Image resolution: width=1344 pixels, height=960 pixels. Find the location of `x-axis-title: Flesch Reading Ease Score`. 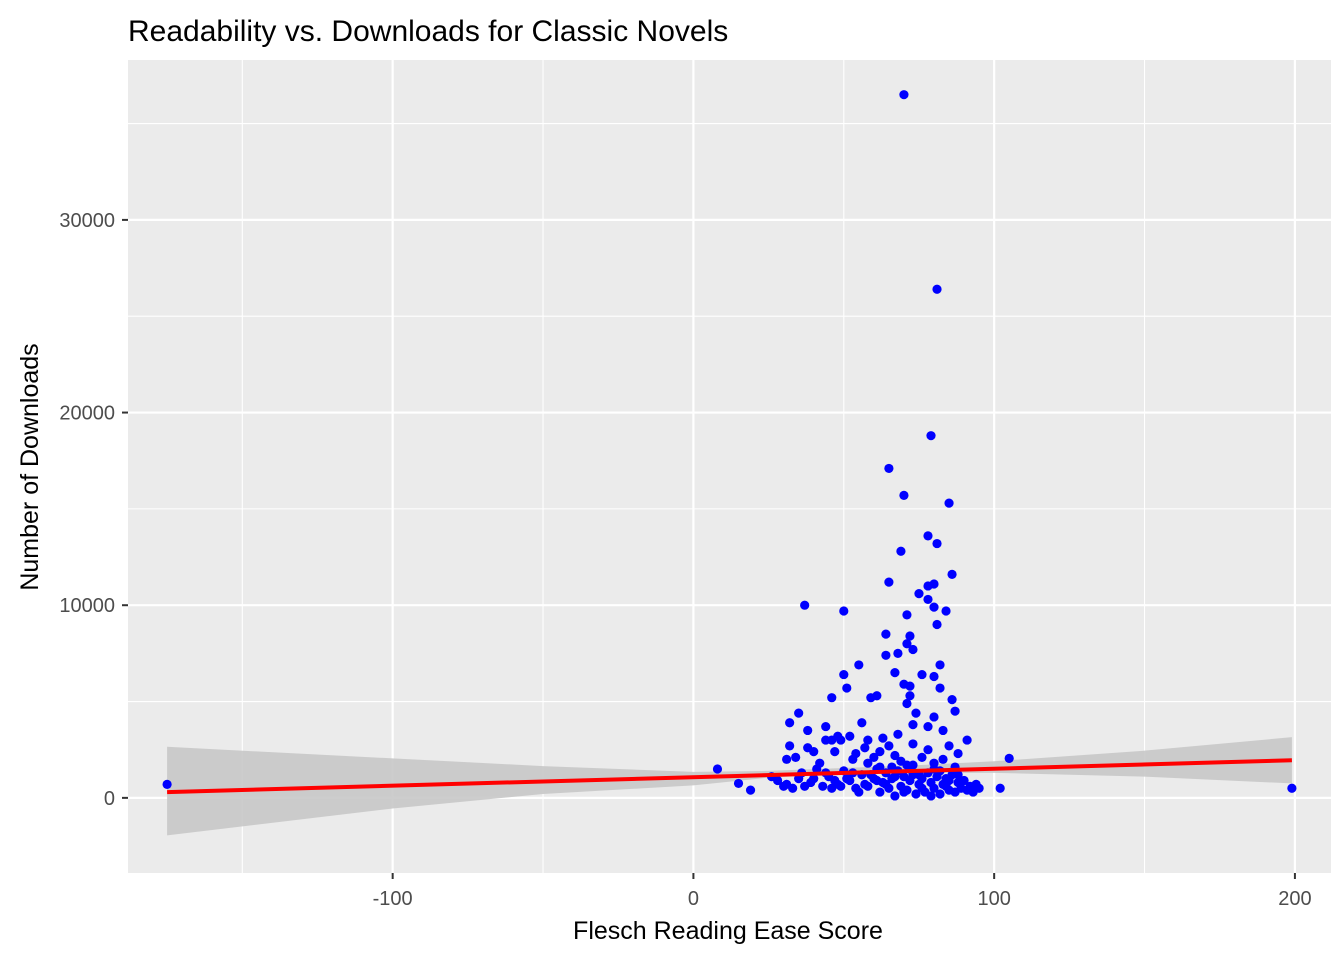

x-axis-title: Flesch Reading Ease Score is located at coordinates (728, 931).